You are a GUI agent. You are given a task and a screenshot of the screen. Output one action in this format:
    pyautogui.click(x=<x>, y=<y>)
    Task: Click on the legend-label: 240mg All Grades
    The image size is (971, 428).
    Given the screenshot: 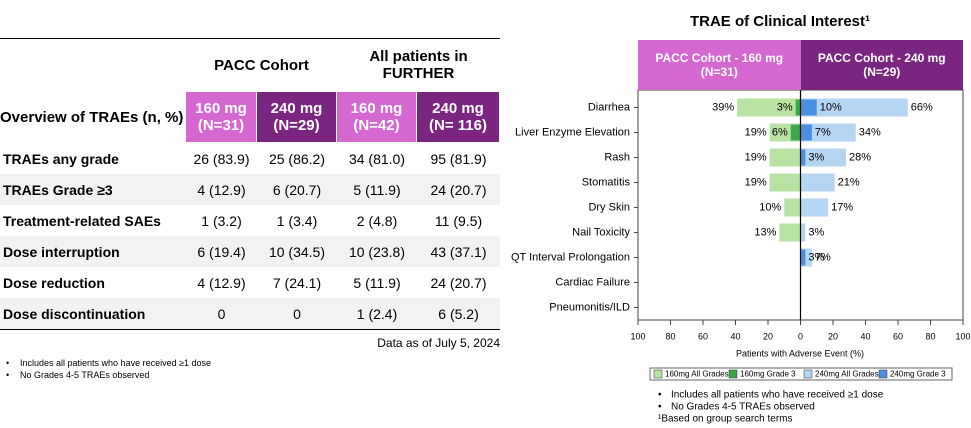 What is the action you would take?
    pyautogui.click(x=847, y=374)
    